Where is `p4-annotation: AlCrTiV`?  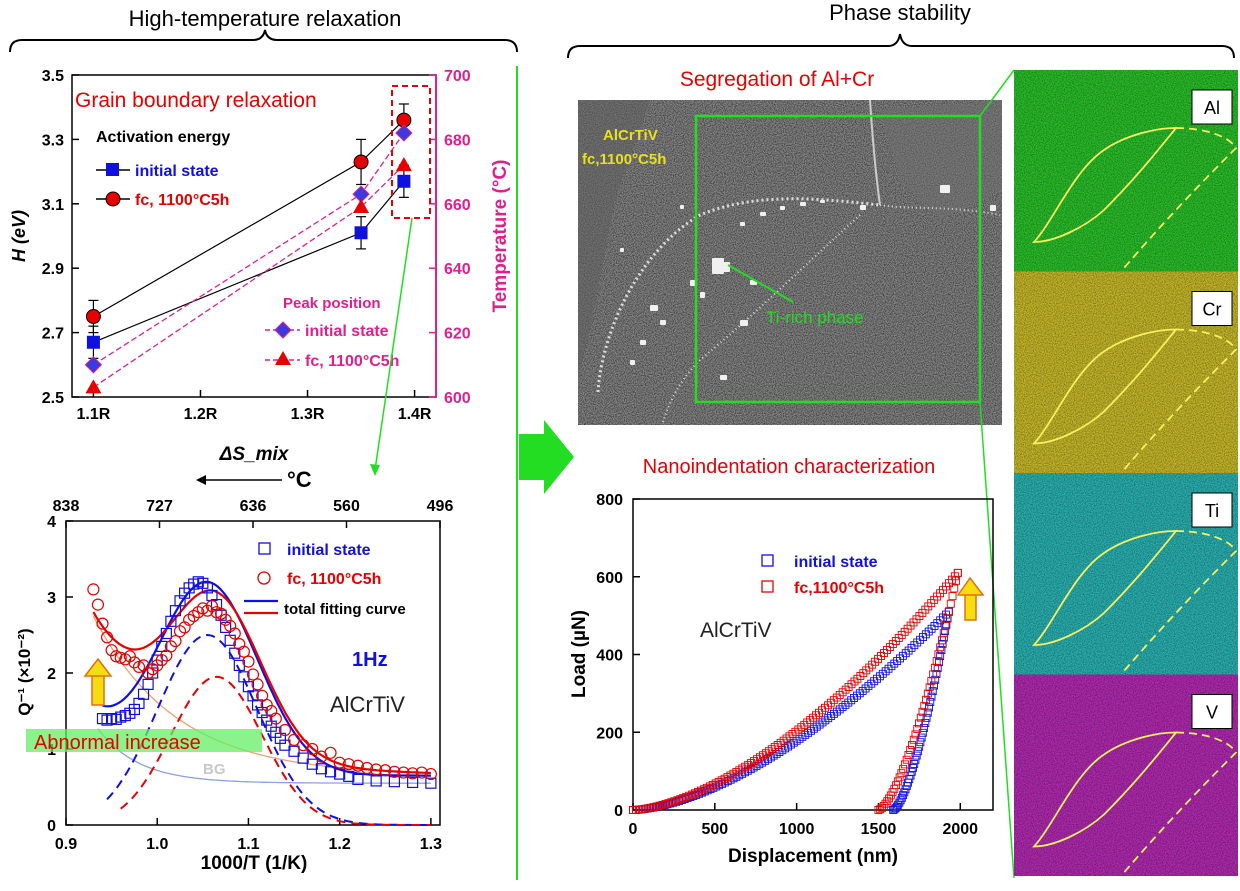
p4-annotation: AlCrTiV is located at coordinates (736, 630).